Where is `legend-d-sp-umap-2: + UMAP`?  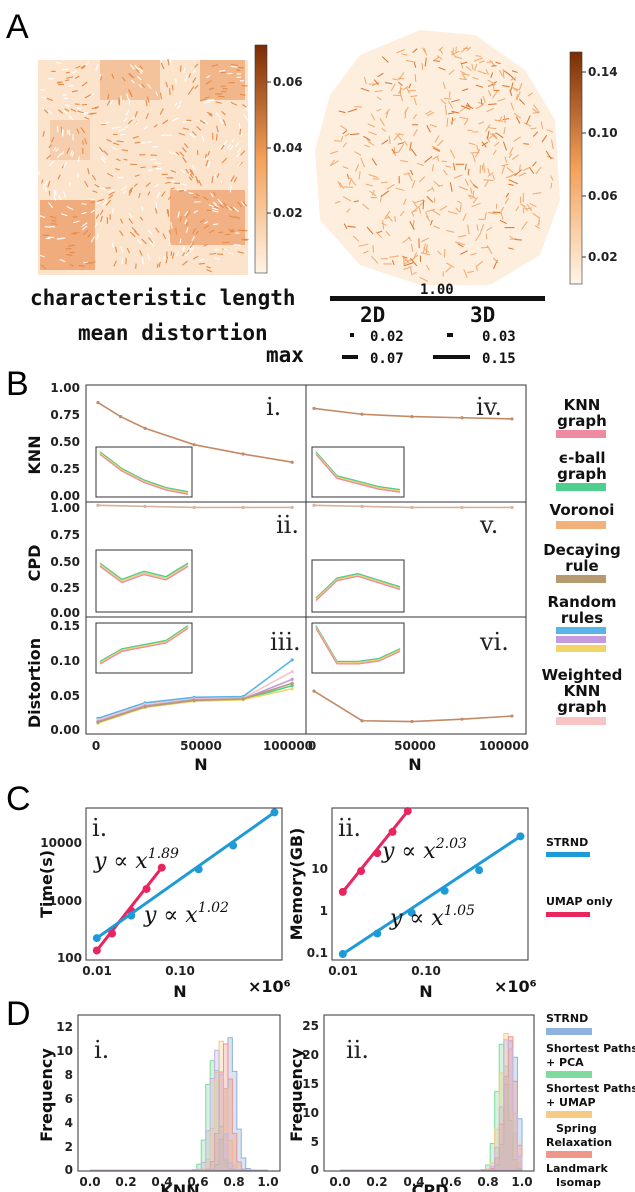 legend-d-sp-umap-2: + UMAP is located at coordinates (571, 1102).